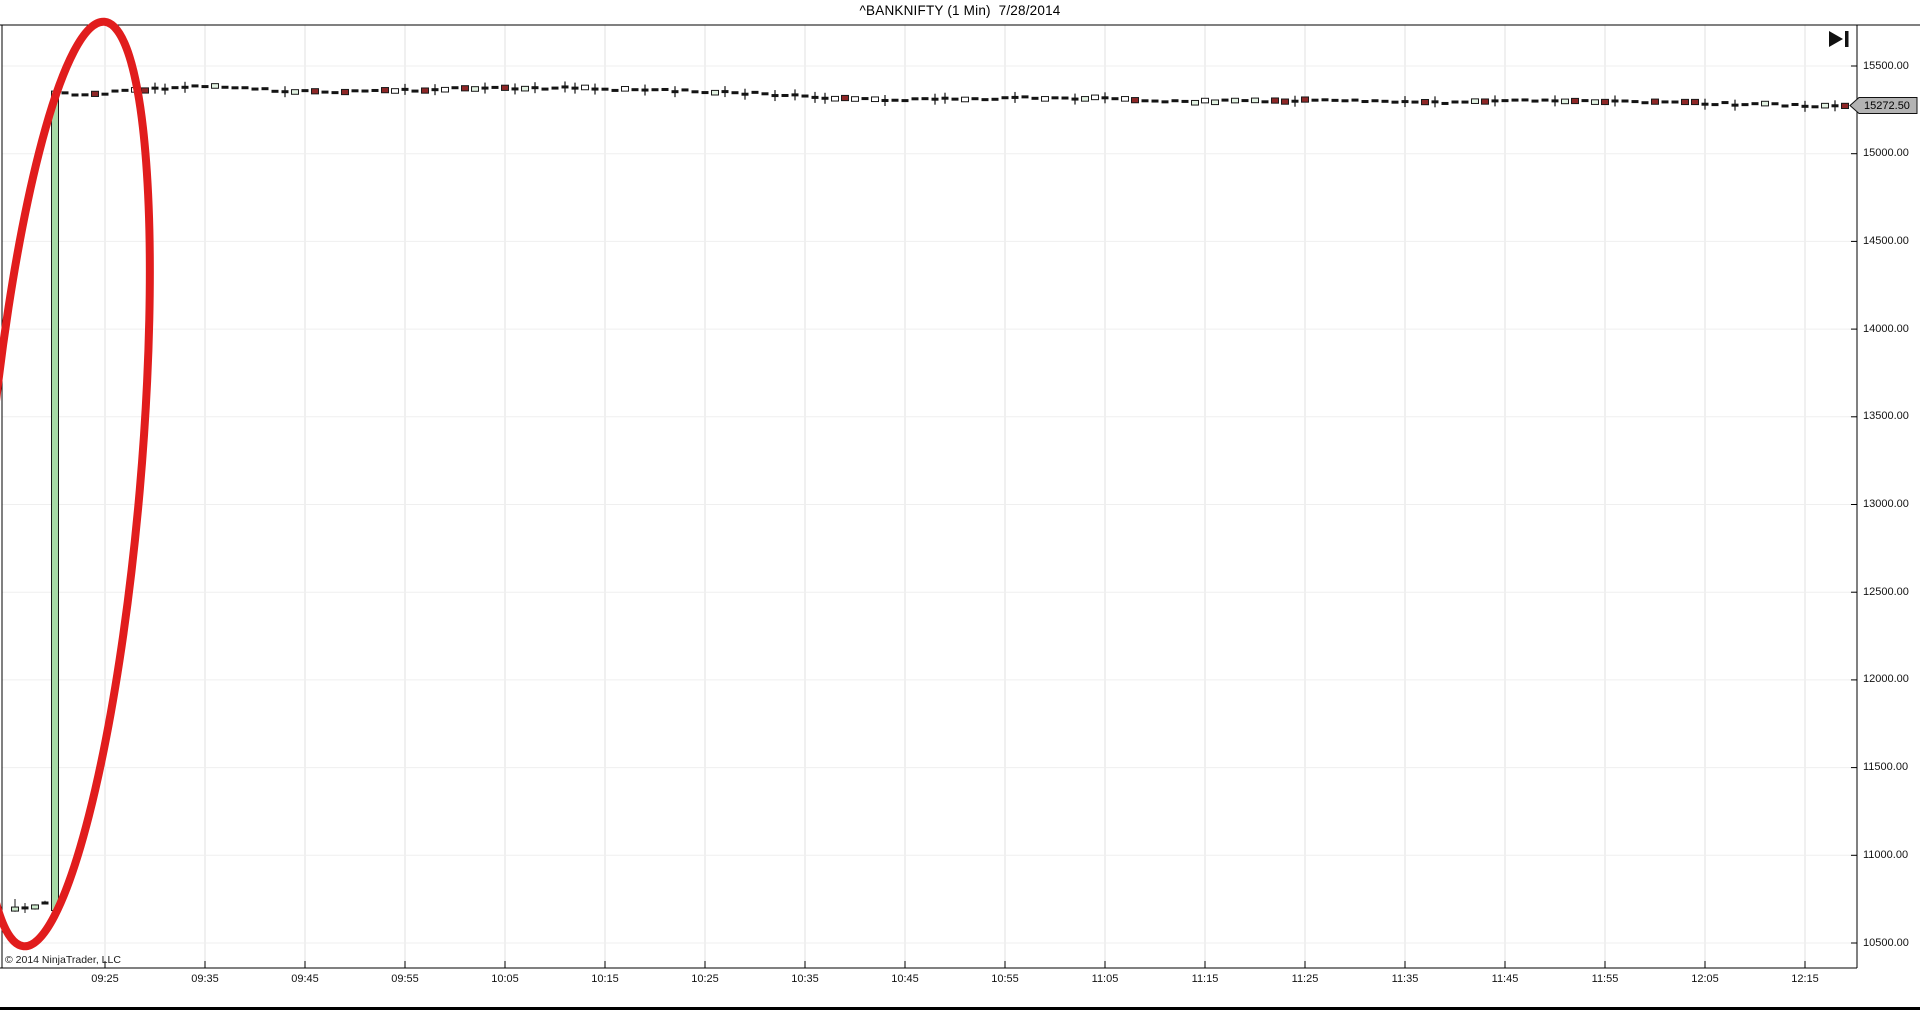 Image resolution: width=1920 pixels, height=1015 pixels. What do you see at coordinates (1305, 979) in the screenshot?
I see `time-axis-label: 11:25` at bounding box center [1305, 979].